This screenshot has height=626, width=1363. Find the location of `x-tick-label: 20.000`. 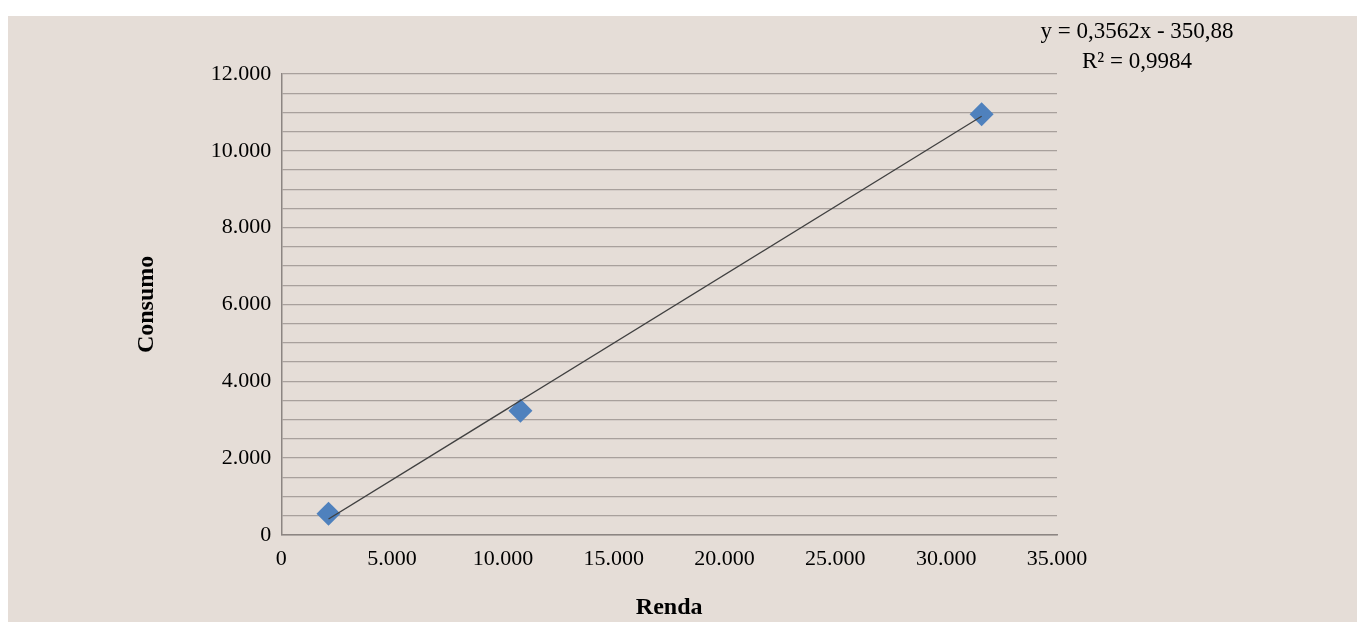

x-tick-label: 20.000 is located at coordinates (724, 557).